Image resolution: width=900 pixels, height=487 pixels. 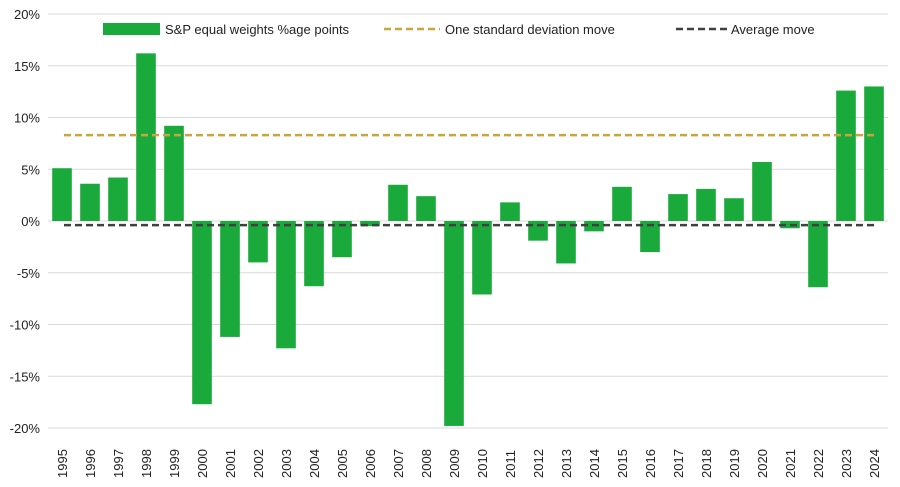 I want to click on y-axis-tick-labels: 20% 15% 10% 5% 0% -5% -10% -15% -20%, so click(x=25, y=221).